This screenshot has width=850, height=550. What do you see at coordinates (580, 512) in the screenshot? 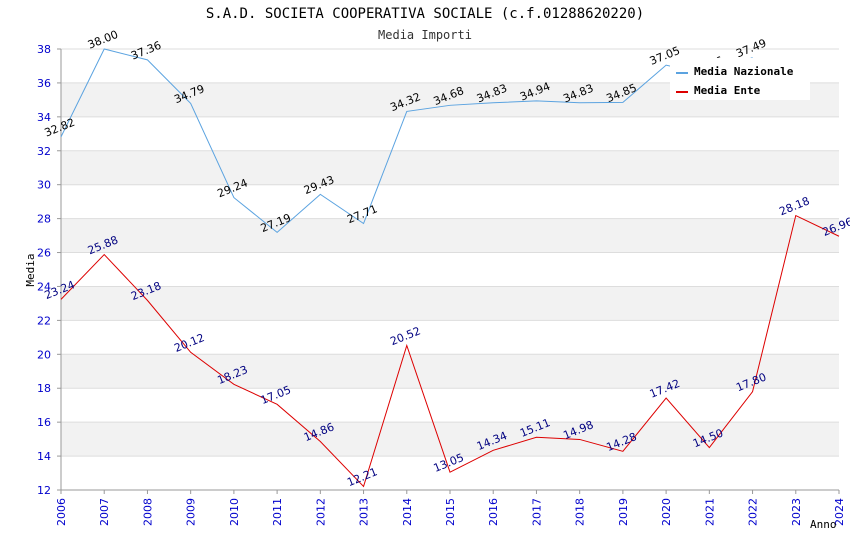
I see `x-tick-label-2018: 2018` at bounding box center [580, 512].